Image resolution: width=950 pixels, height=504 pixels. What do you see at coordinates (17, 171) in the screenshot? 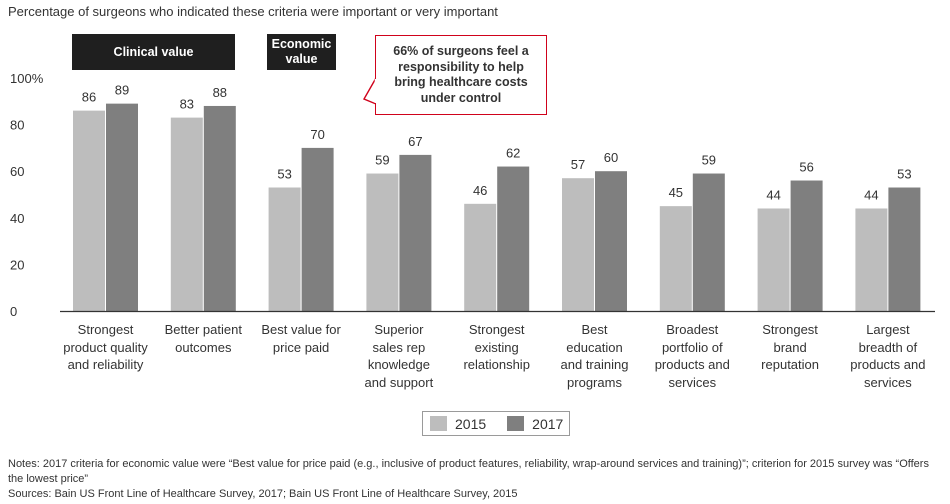
I see `y-tick-label: 60` at bounding box center [17, 171].